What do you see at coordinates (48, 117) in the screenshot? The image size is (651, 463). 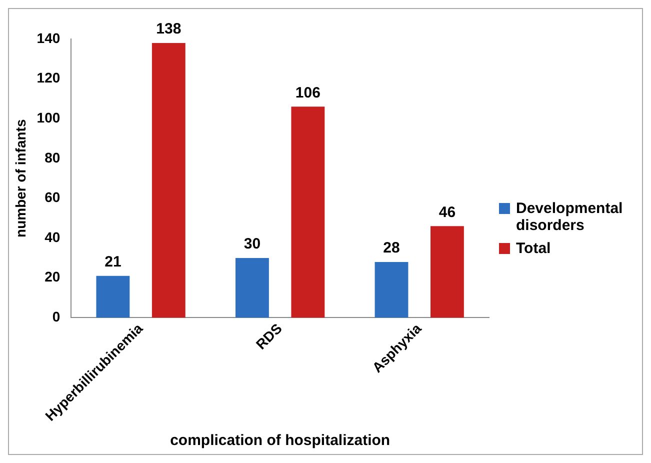 I see `y-tick-label: 100` at bounding box center [48, 117].